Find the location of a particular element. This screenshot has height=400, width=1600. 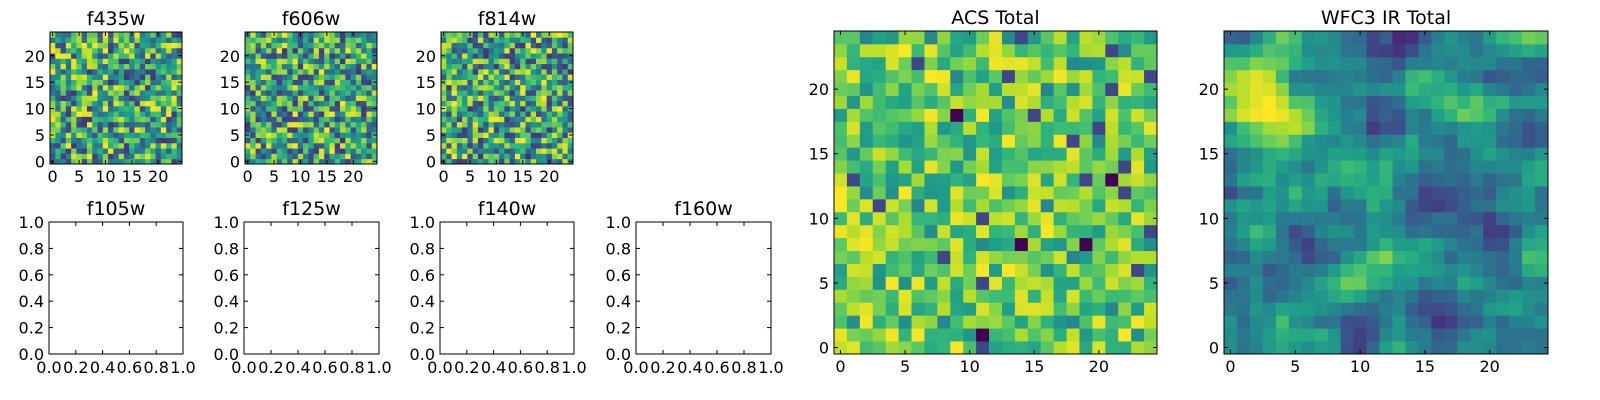

panel-title: f435w is located at coordinates (116, 19).